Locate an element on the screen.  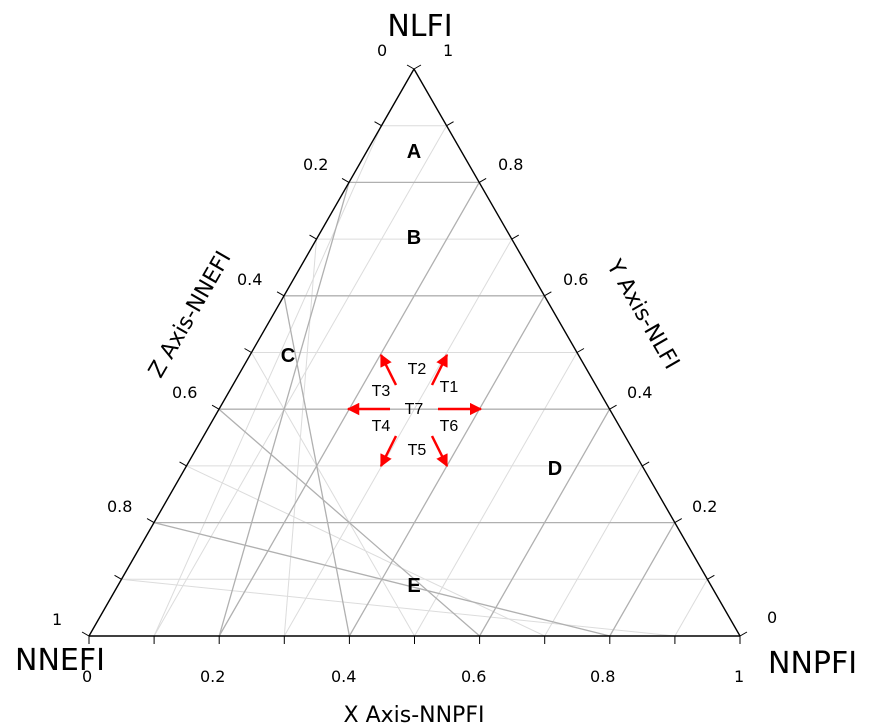
x-tick-label: 0 is located at coordinates (87, 676).